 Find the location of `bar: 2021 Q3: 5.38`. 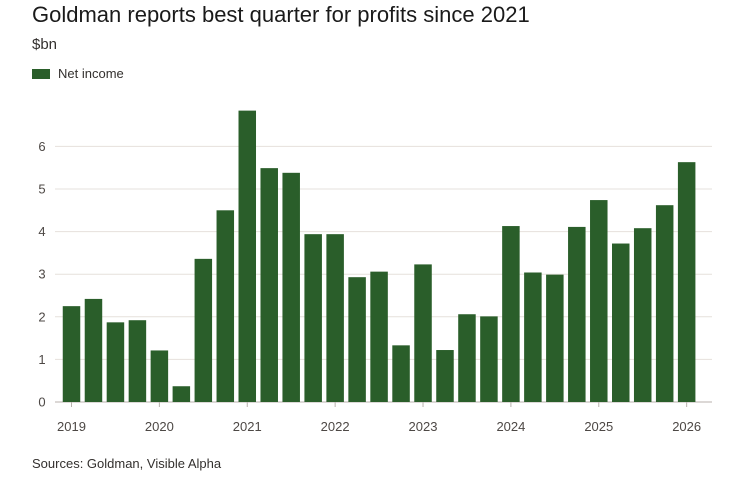

bar: 2021 Q3: 5.38 is located at coordinates (291, 287).